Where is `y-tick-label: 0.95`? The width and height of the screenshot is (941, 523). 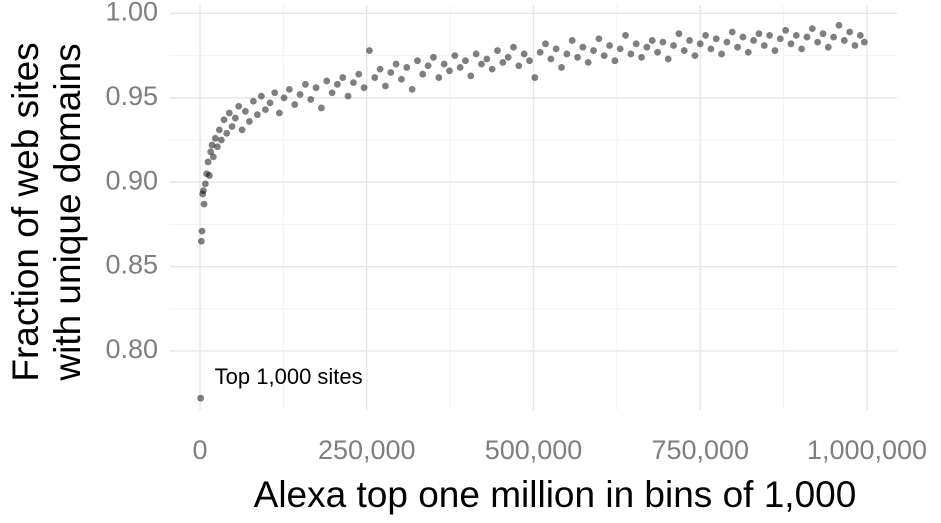 y-tick-label: 0.95 is located at coordinates (131, 96).